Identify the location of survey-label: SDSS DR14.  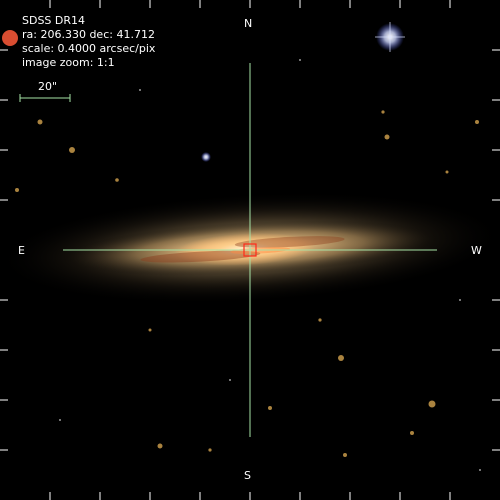
(54, 20).